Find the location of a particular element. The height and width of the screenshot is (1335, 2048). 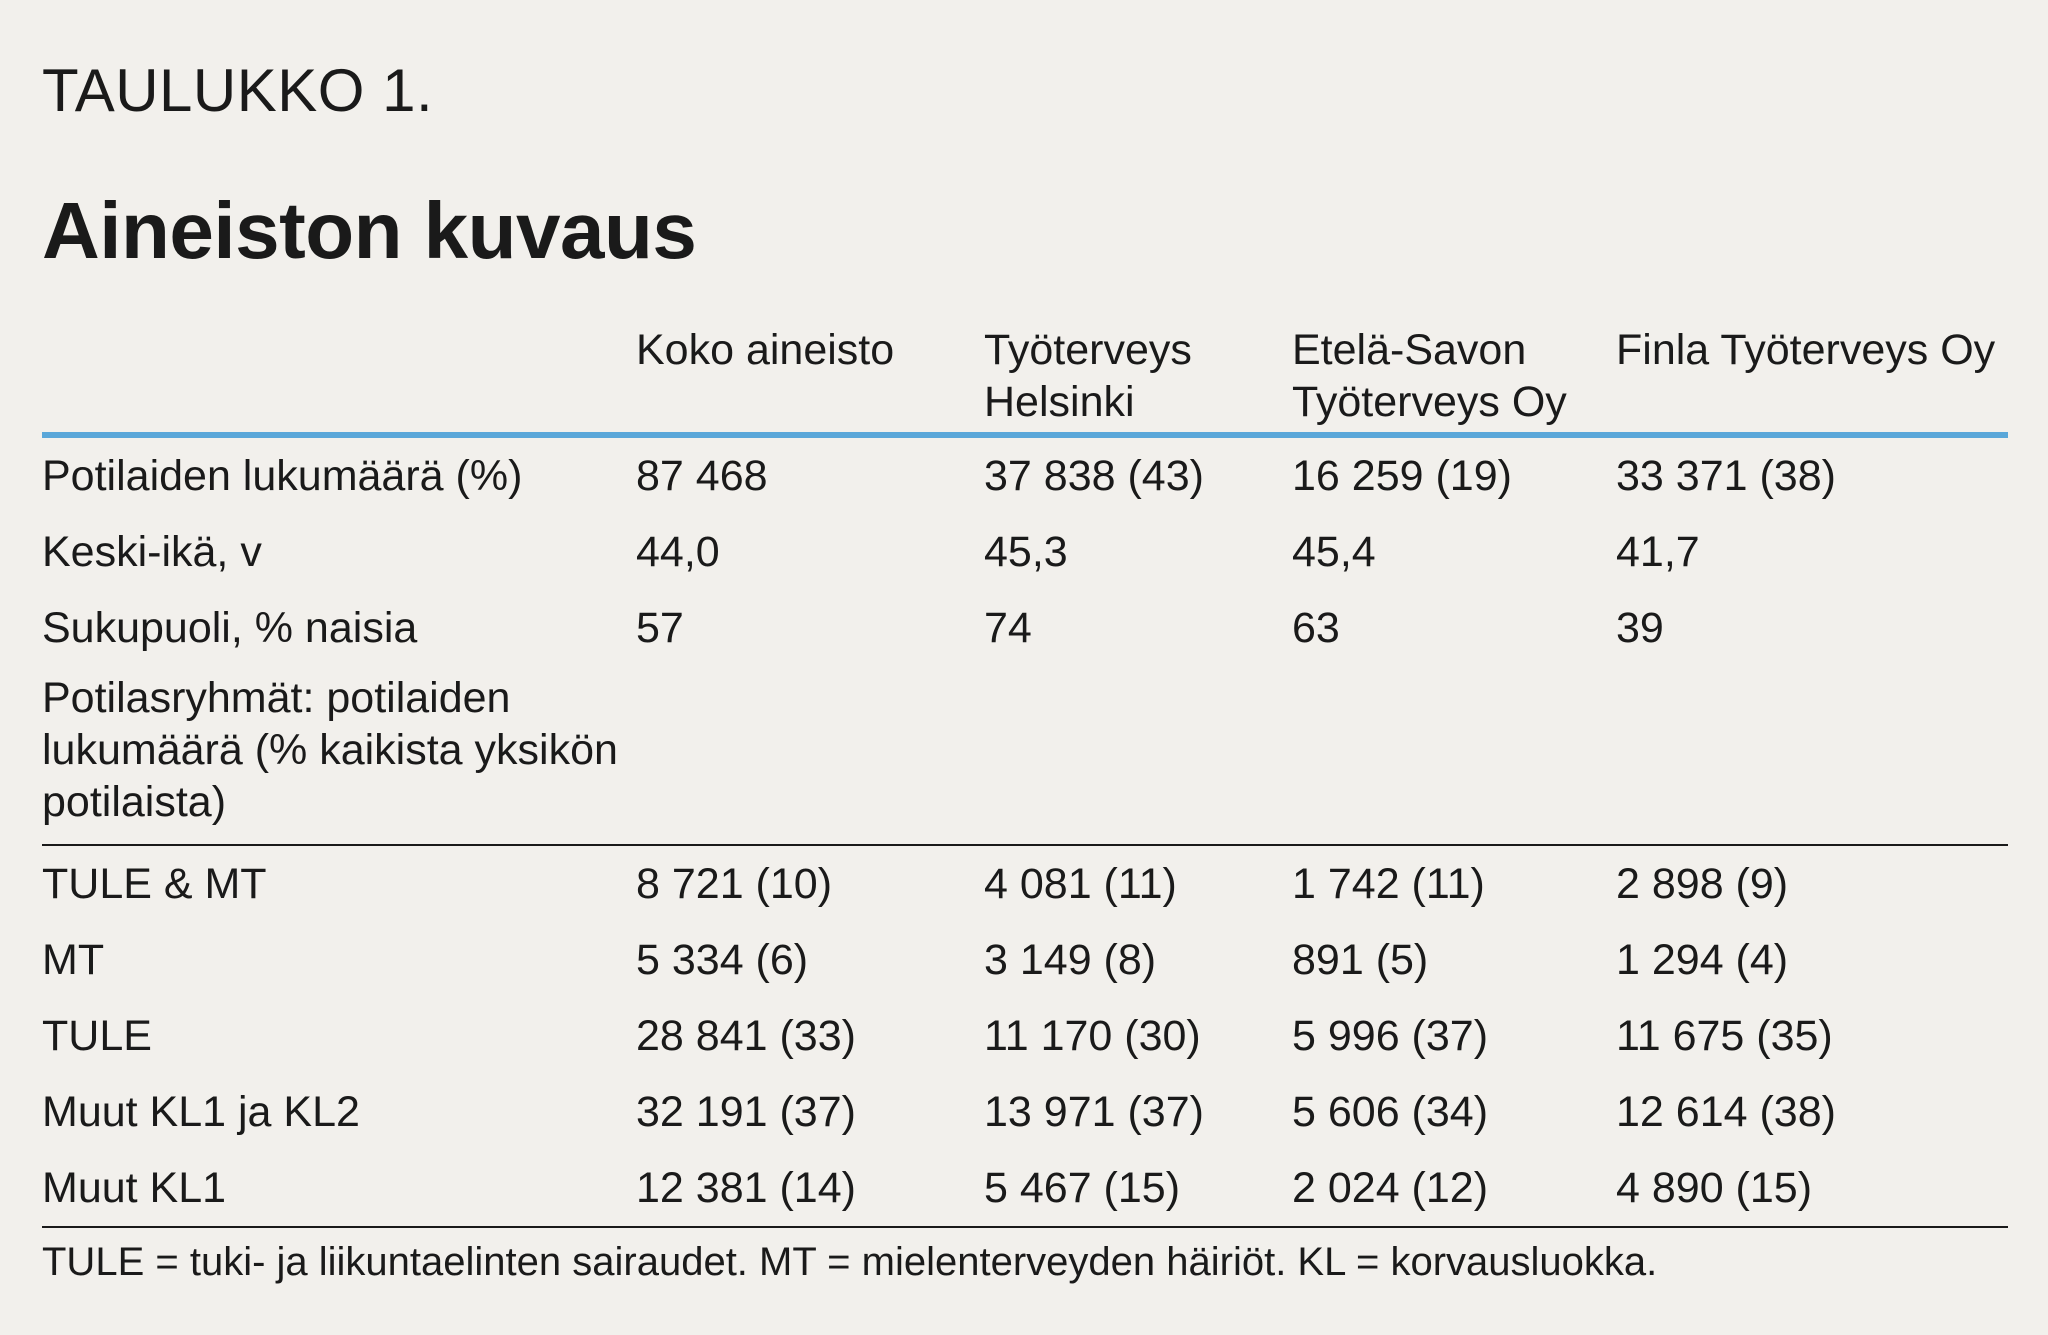

table-cell: 5 606 (34) is located at coordinates (1390, 1112).